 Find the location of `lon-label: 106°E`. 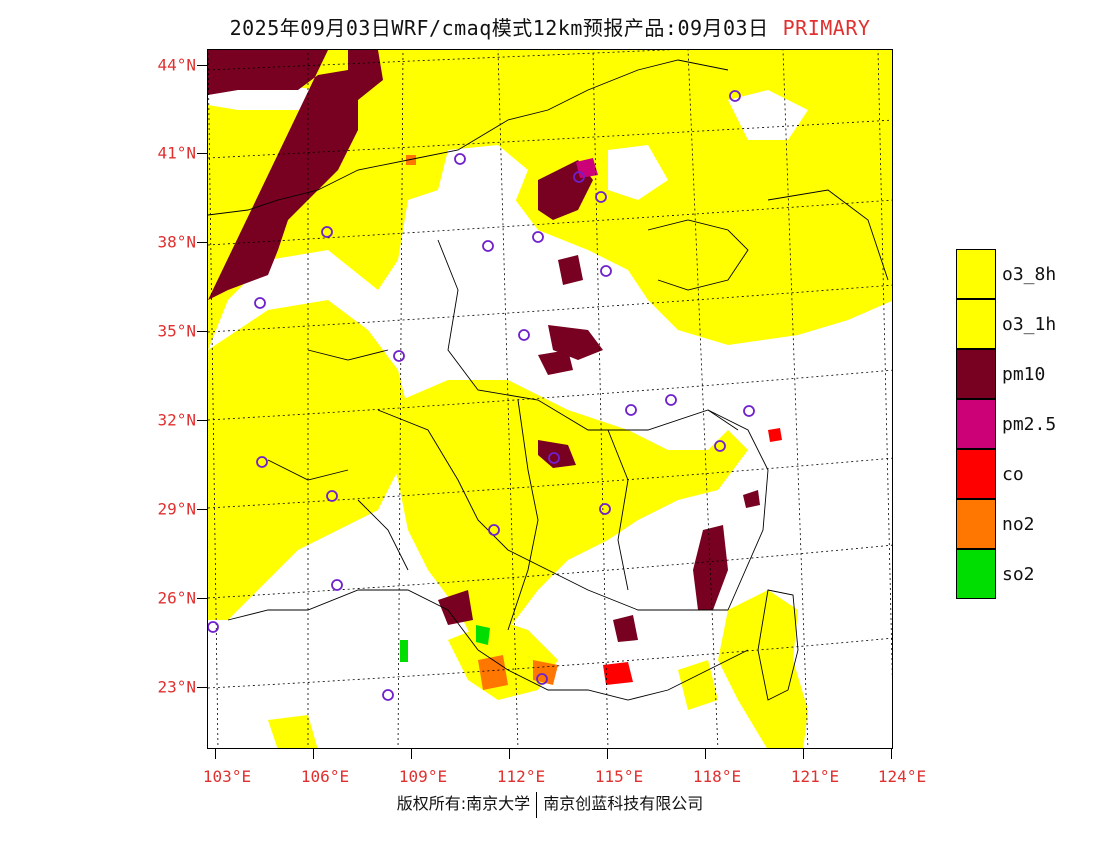

lon-label: 106°E is located at coordinates (325, 776).